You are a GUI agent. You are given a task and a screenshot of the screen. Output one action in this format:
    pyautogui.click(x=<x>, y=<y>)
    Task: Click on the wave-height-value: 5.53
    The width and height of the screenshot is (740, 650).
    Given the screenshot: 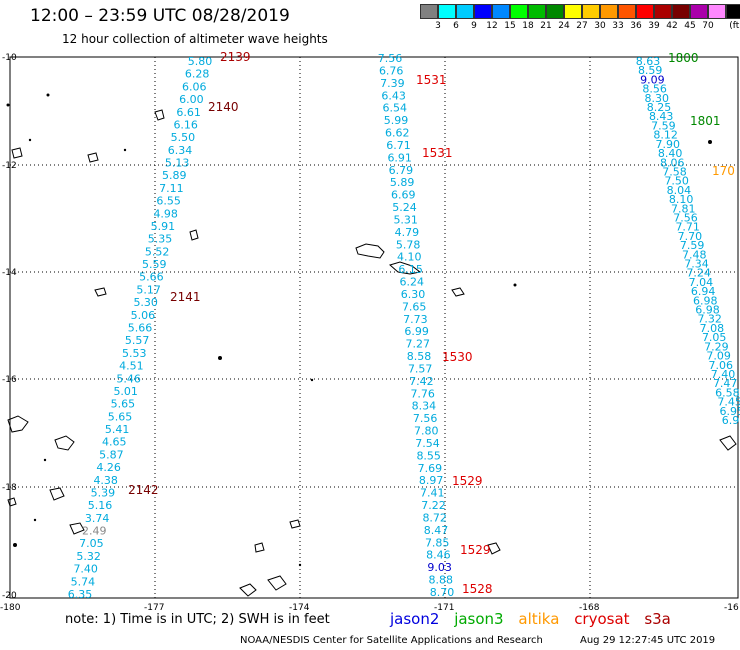 What is the action you would take?
    pyautogui.click(x=134, y=353)
    